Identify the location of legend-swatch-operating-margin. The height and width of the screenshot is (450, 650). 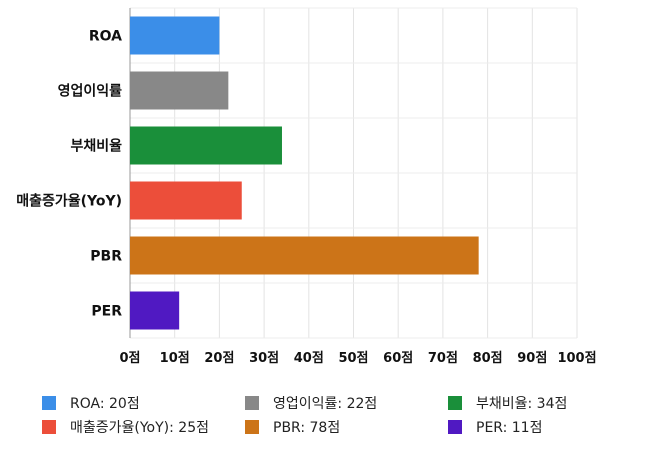
(252, 403).